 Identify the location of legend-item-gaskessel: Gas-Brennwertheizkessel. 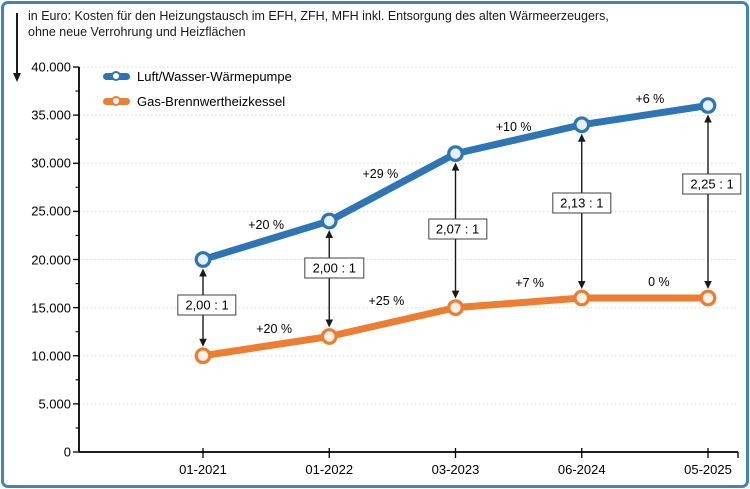
(197, 101).